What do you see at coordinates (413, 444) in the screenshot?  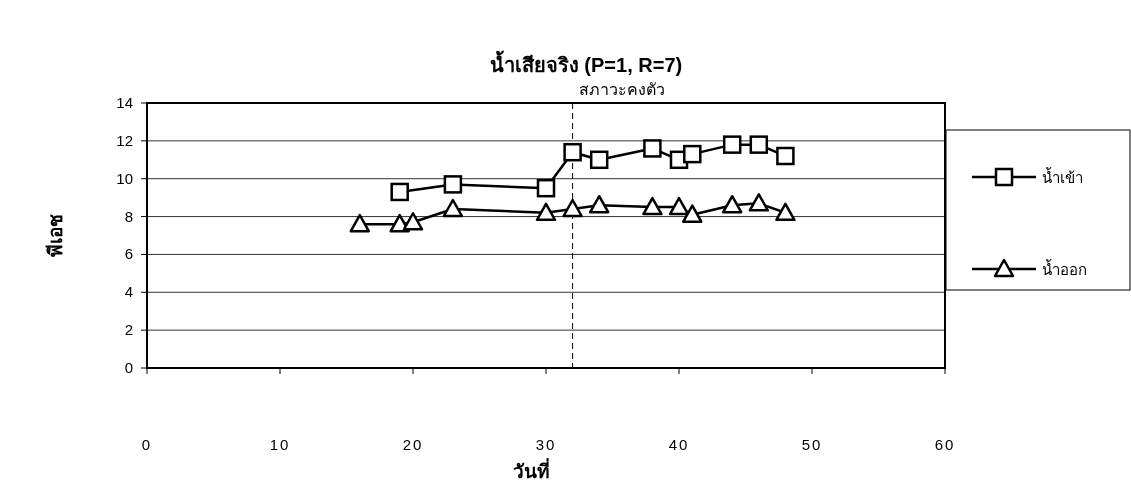 I see `x-tick-label: 20` at bounding box center [413, 444].